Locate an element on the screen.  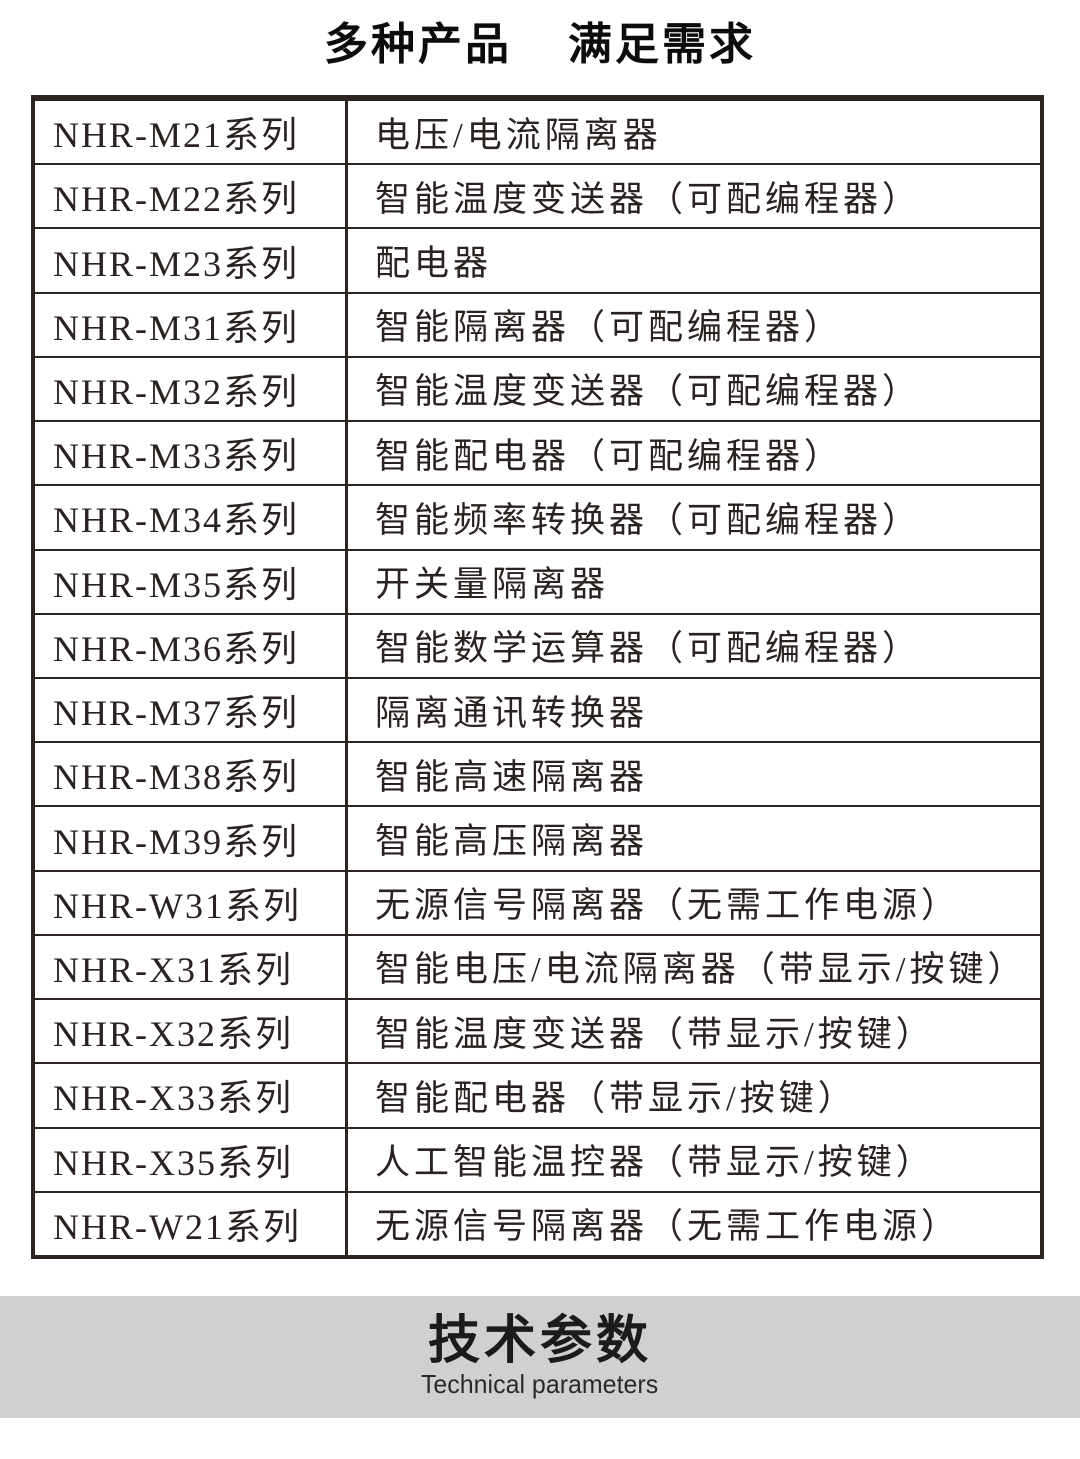
description-cell: 电压/电流隔离器 is located at coordinates (518, 135).